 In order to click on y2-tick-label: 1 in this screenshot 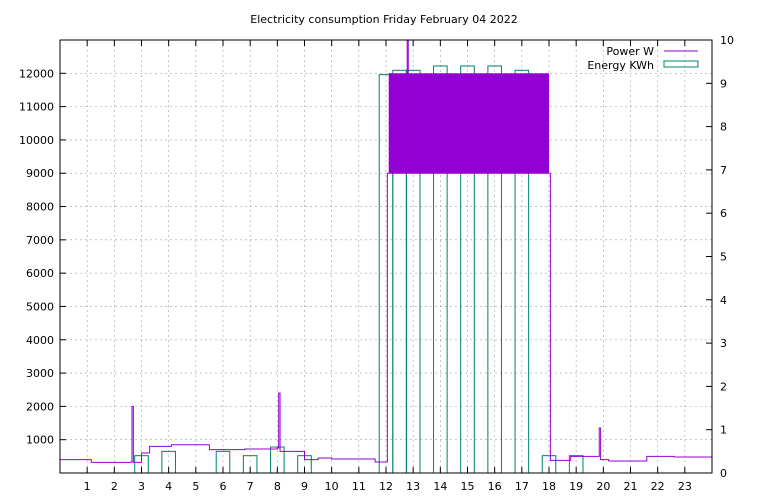, I will do `click(723, 430)`.